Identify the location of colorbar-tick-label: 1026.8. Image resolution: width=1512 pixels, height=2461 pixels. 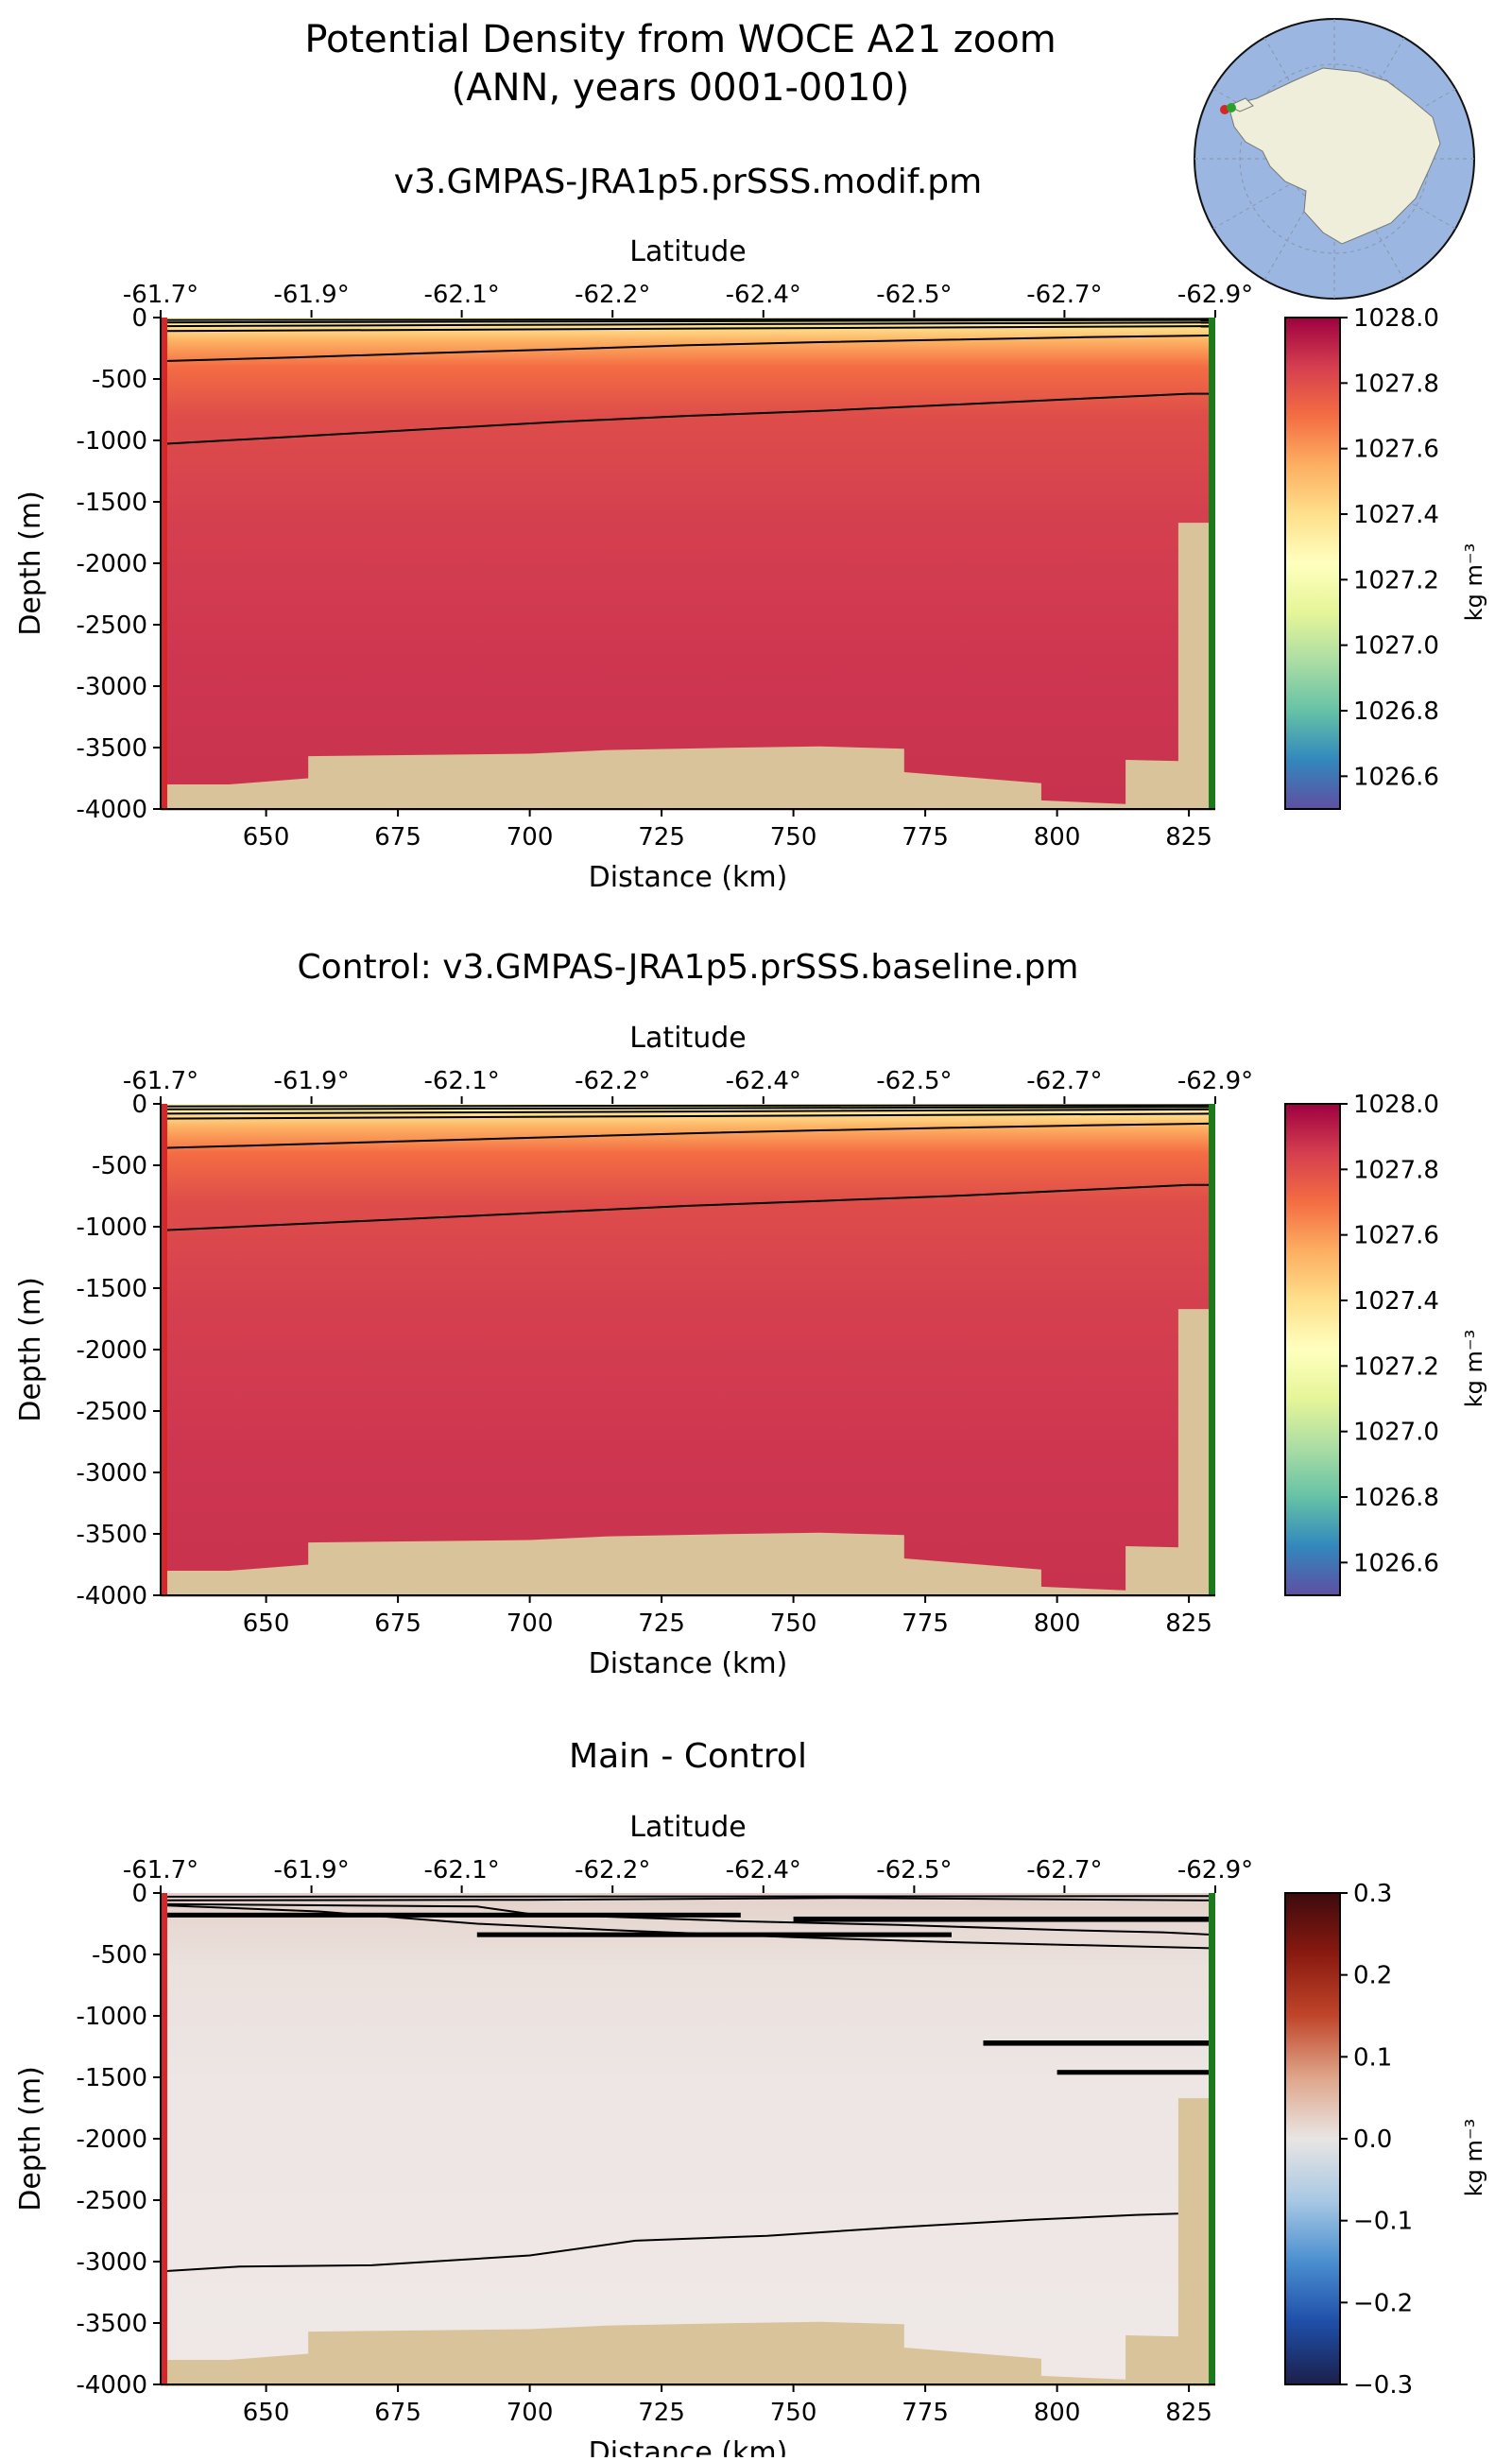
(1396, 1498).